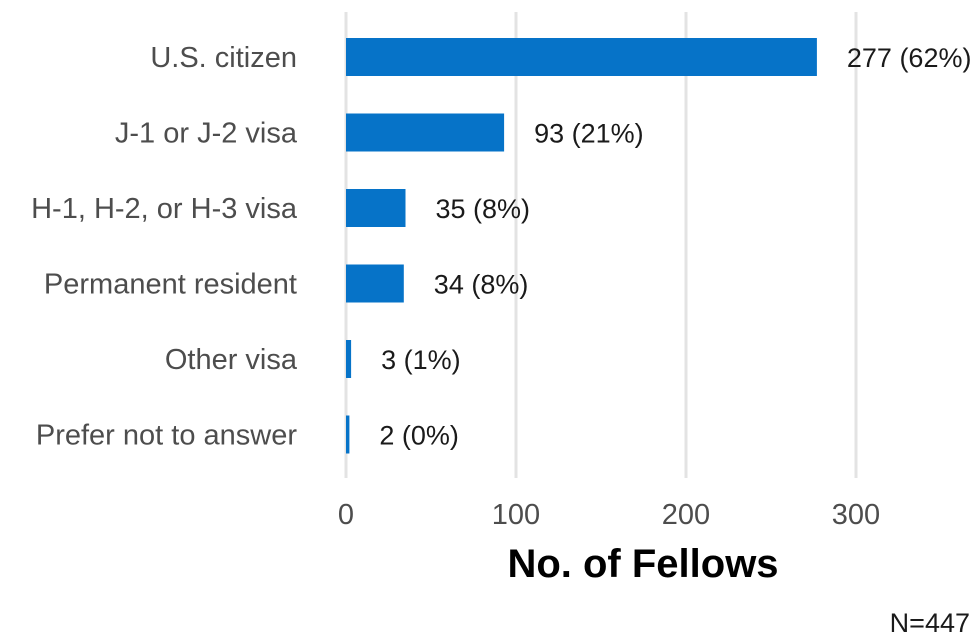  I want to click on data-label: 34 (8%), so click(481, 285).